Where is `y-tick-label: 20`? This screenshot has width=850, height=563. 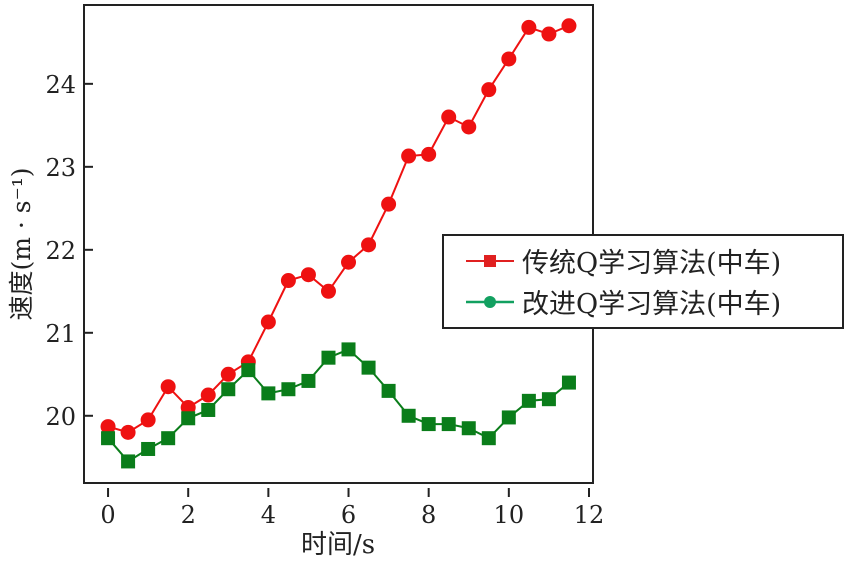 y-tick-label: 20 is located at coordinates (60, 417).